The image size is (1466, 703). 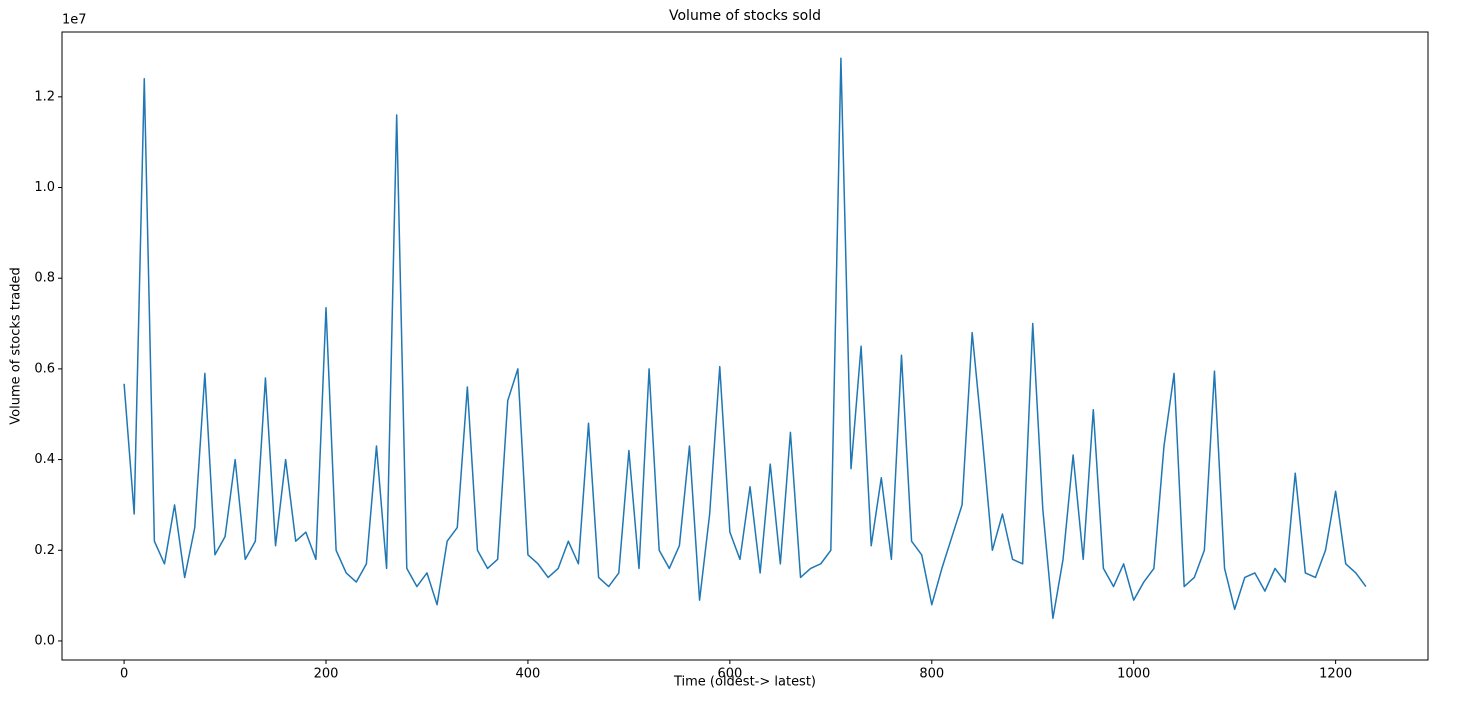 What do you see at coordinates (44, 278) in the screenshot?
I see `y-tick-label: 0.8` at bounding box center [44, 278].